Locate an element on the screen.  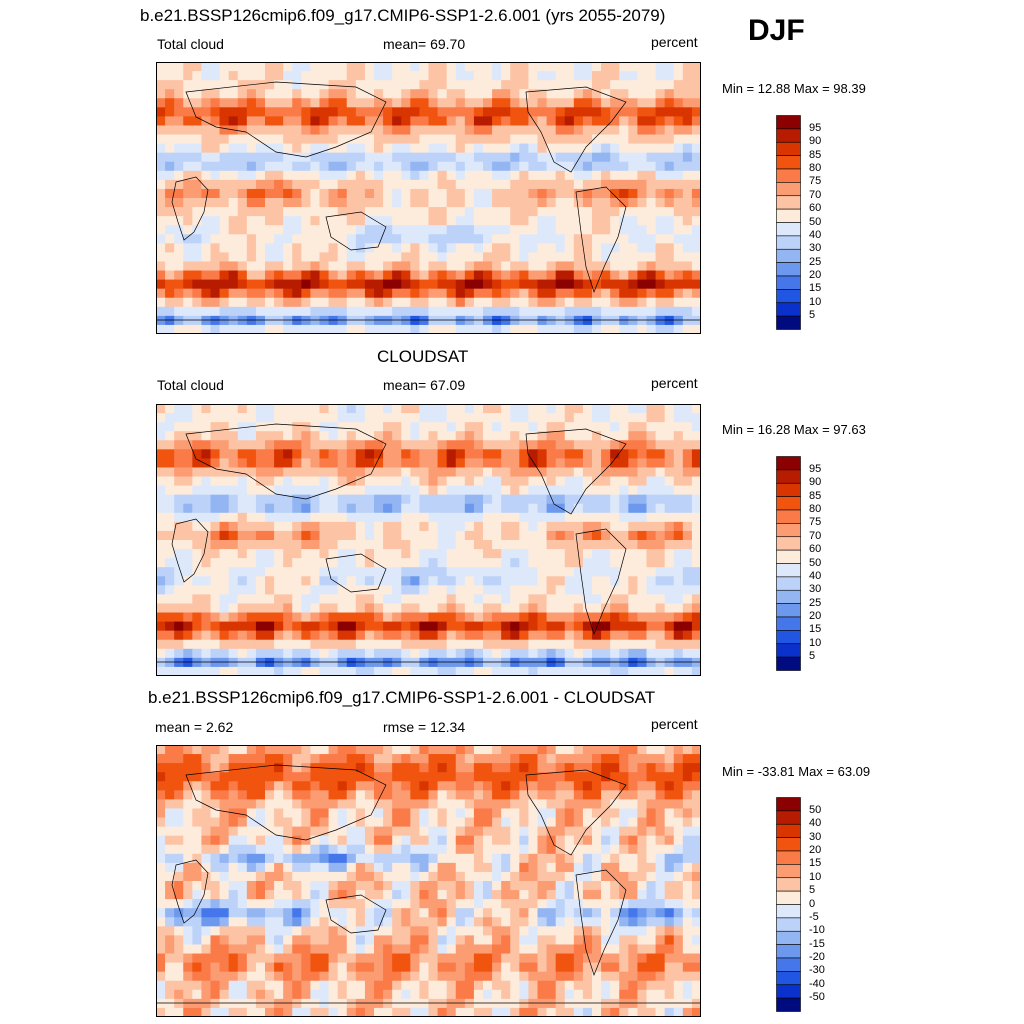
colorbar-label: 15 is located at coordinates (815, 629).